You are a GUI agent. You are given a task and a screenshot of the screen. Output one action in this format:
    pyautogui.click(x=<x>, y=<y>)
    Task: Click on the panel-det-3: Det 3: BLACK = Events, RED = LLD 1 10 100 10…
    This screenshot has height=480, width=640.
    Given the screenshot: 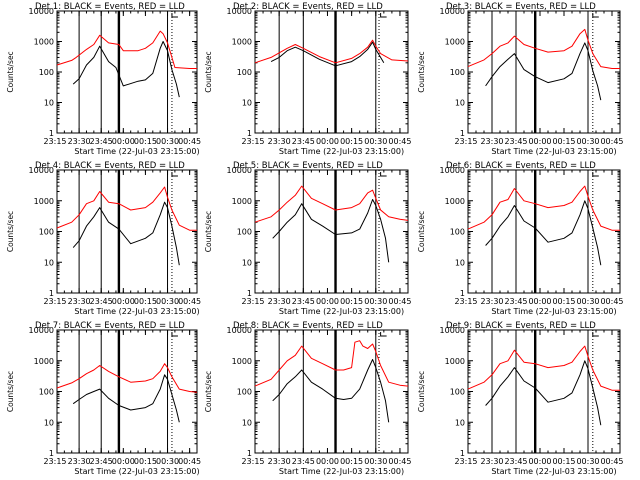 What is the action you would take?
    pyautogui.click(x=520, y=79)
    